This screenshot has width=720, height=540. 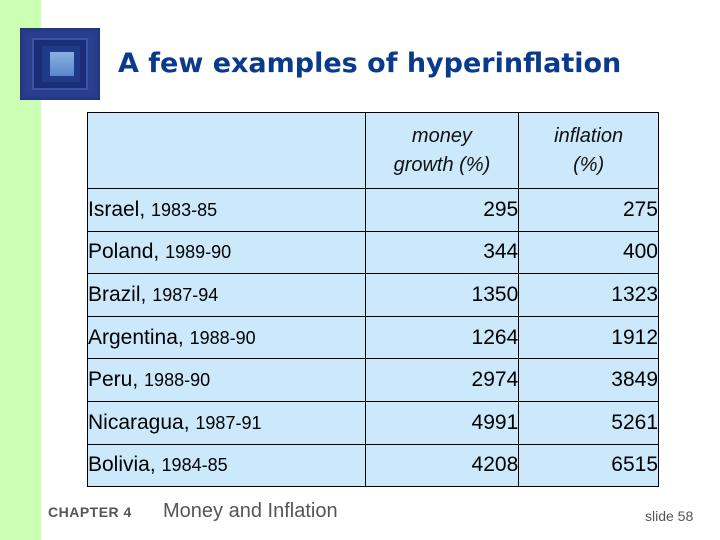 What do you see at coordinates (113, 380) in the screenshot?
I see `country-name: Peru,` at bounding box center [113, 380].